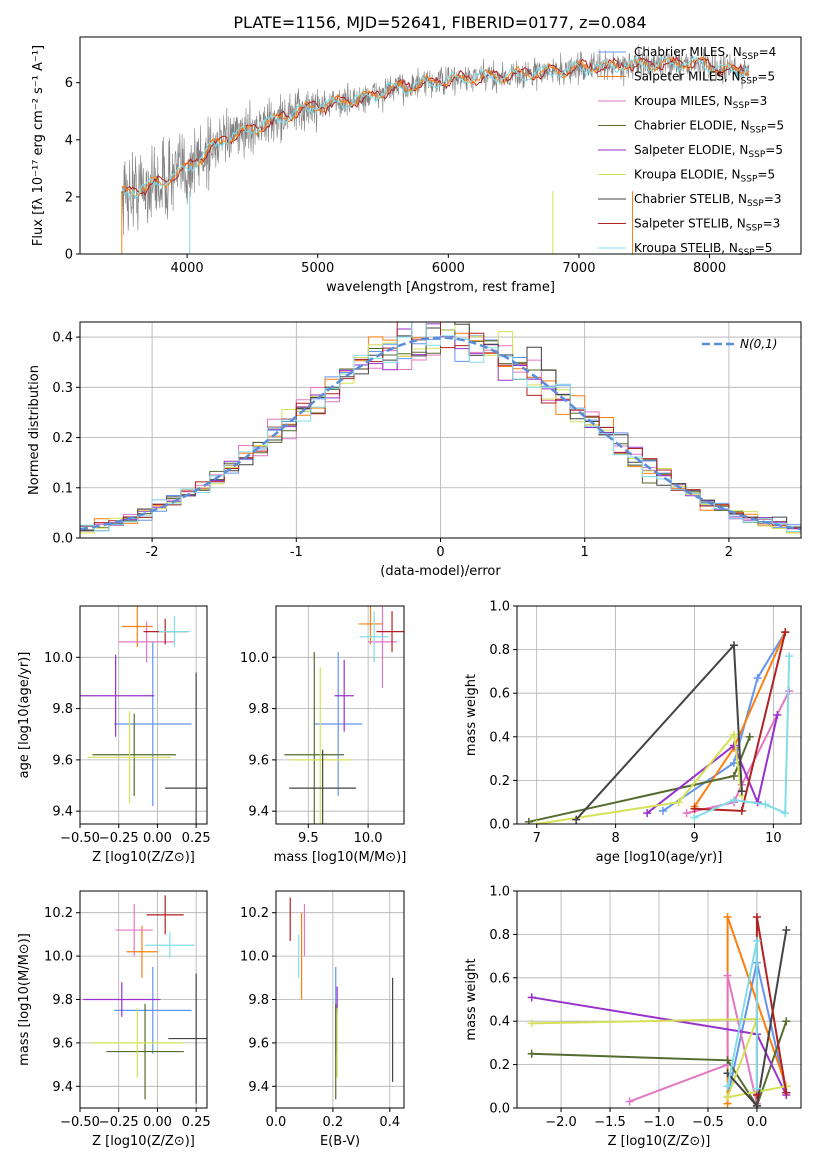  I want to click on x-tick-label: -1, so click(296, 552).